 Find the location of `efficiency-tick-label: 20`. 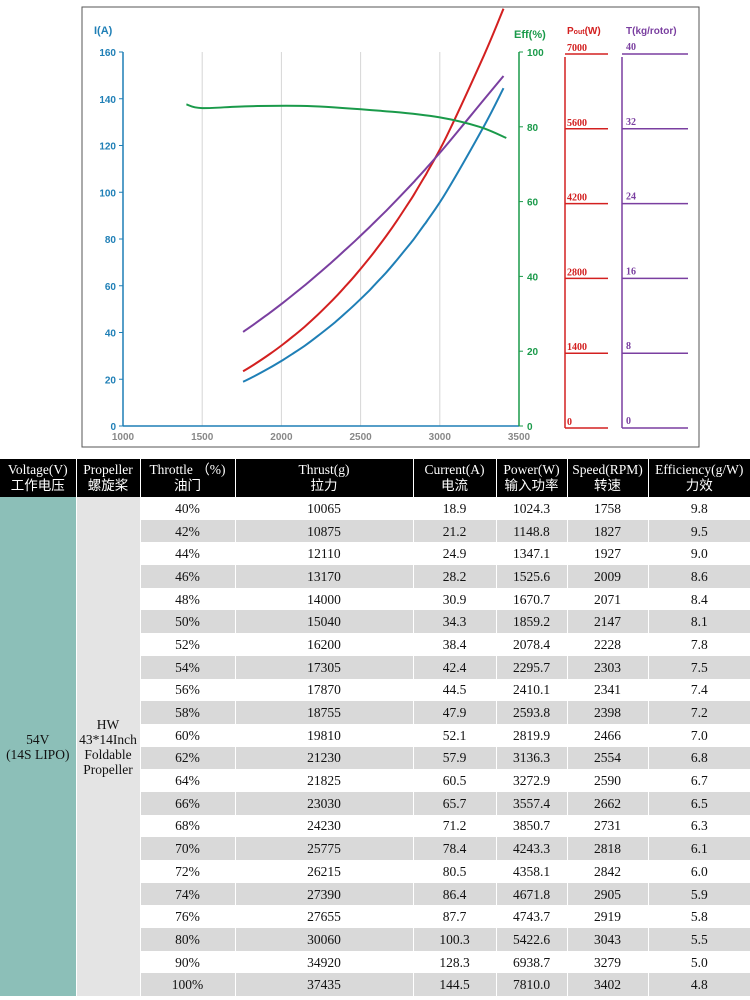

efficiency-tick-label: 20 is located at coordinates (533, 352).